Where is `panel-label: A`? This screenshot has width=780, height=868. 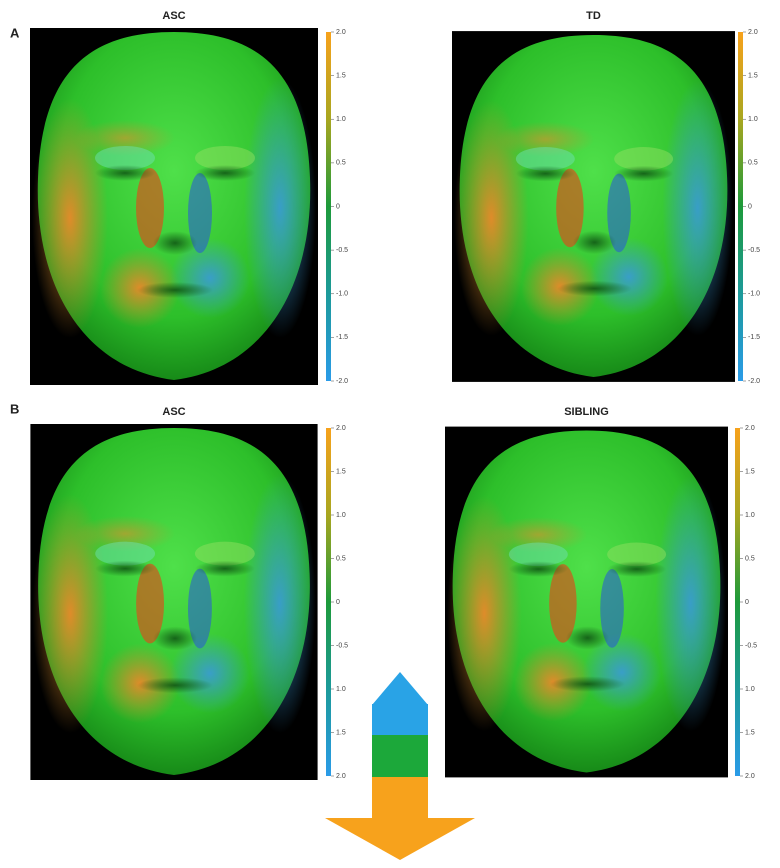
panel-label: A is located at coordinates (15, 32).